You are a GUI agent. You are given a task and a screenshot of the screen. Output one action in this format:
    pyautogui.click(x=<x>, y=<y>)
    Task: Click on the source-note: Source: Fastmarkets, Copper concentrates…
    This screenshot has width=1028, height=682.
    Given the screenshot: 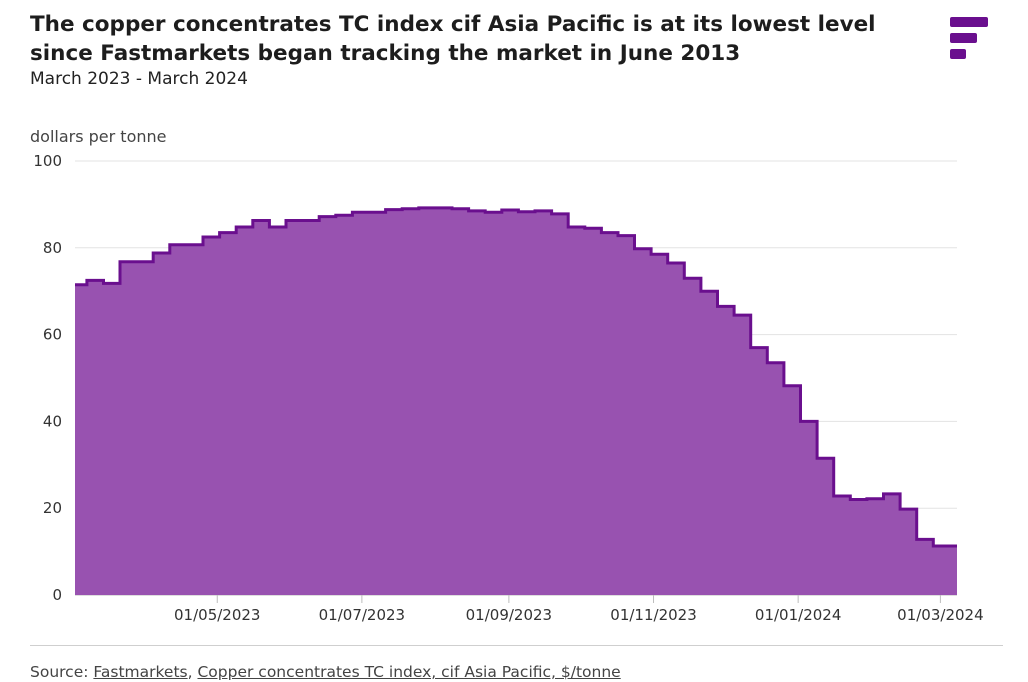 What is the action you would take?
    pyautogui.click(x=325, y=672)
    